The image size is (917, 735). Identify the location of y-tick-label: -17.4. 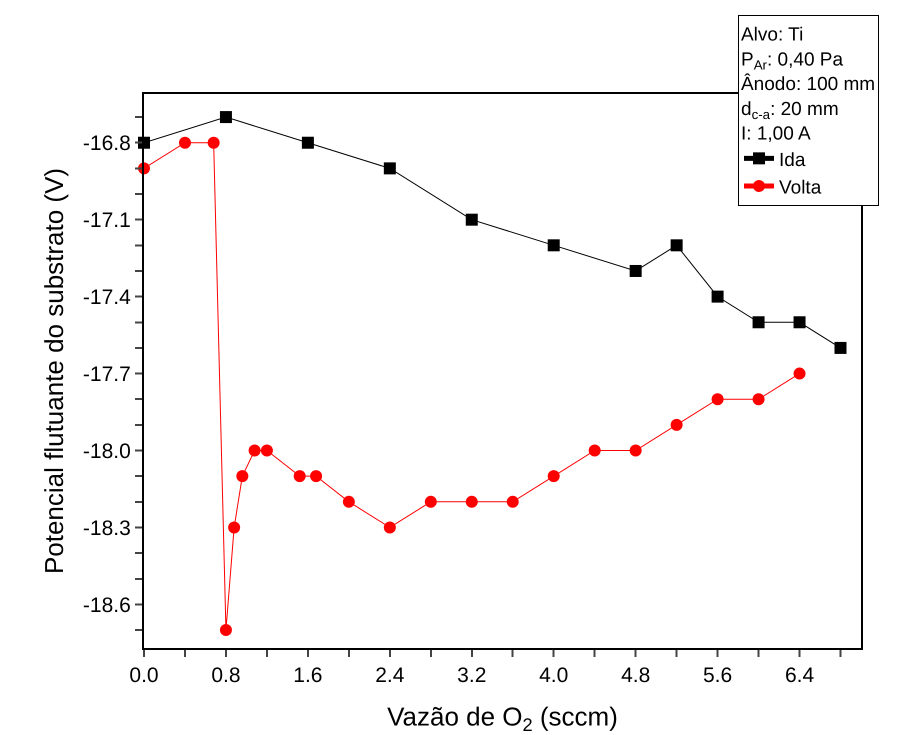
(107, 297).